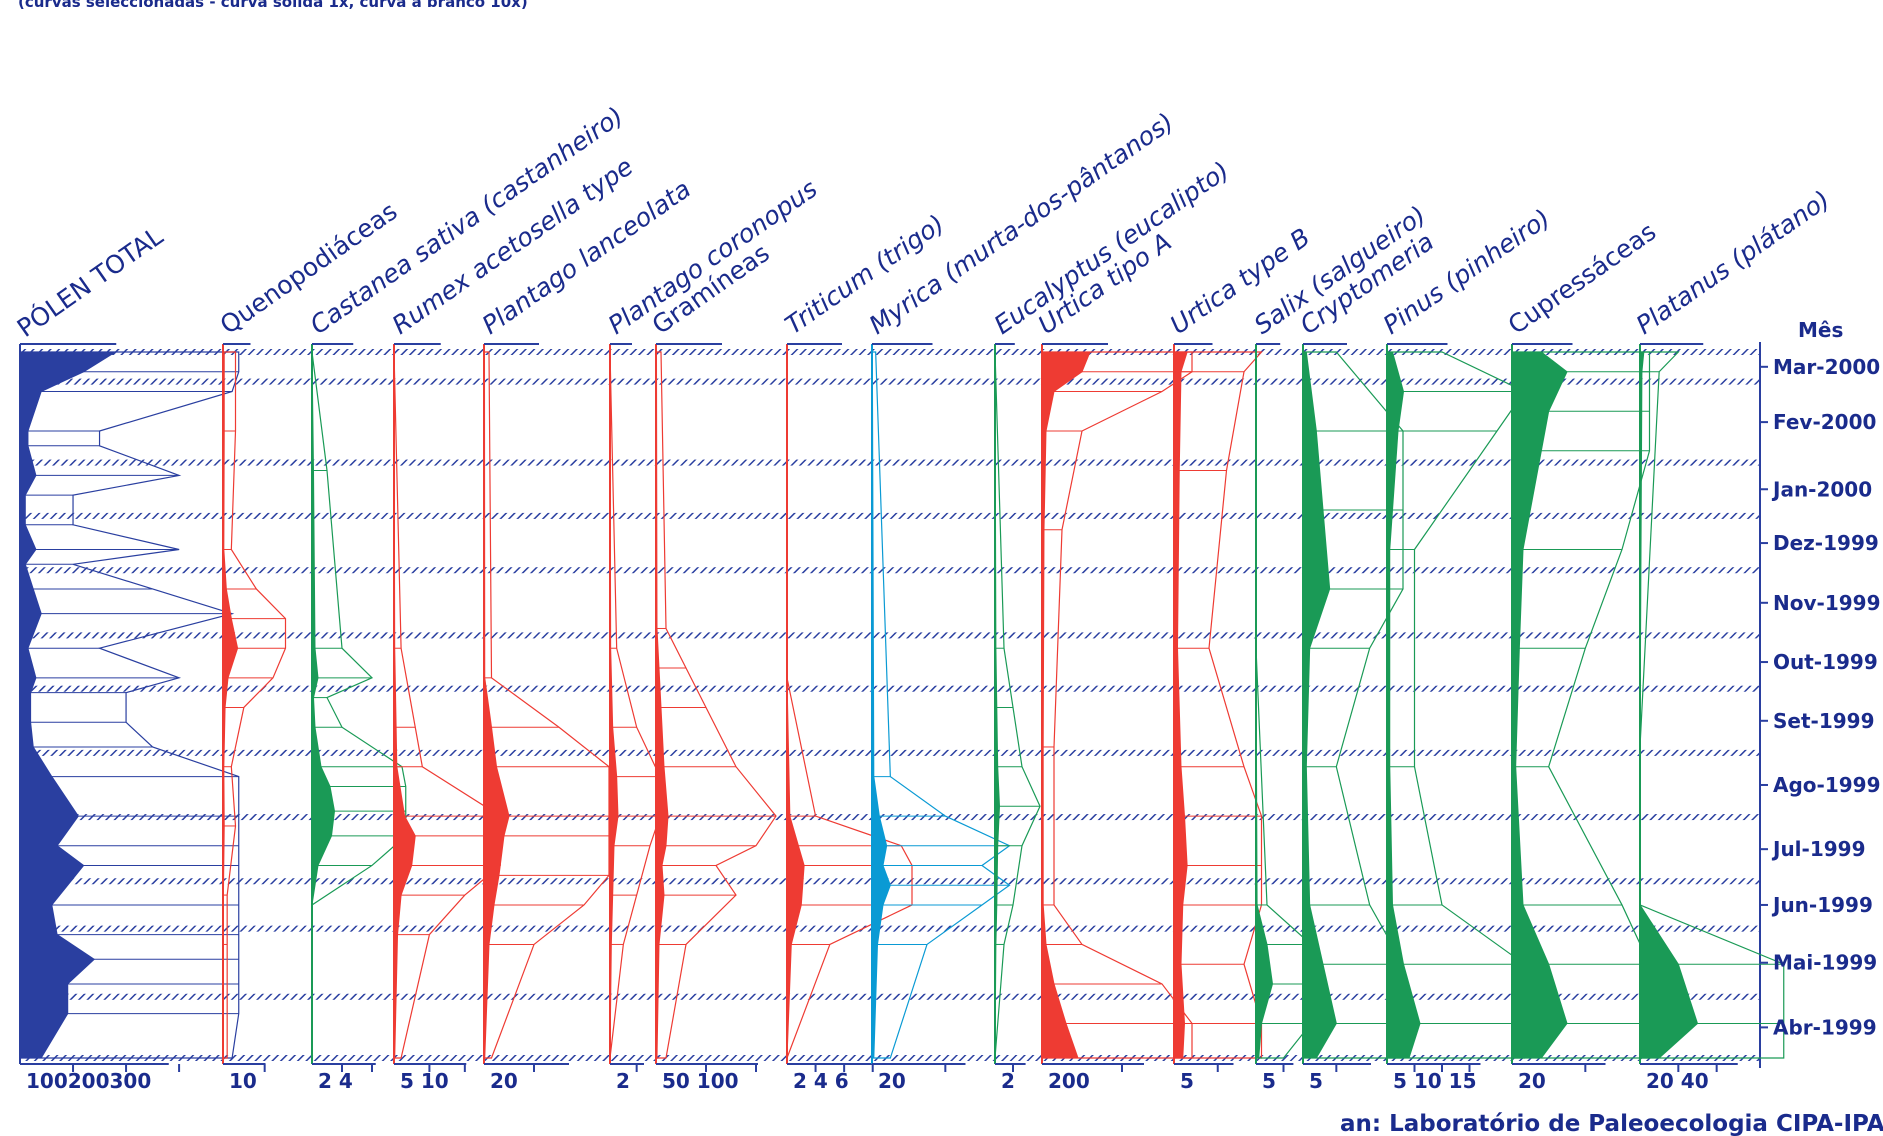  Describe the element at coordinates (1825, 1027) in the screenshot. I see `month-label: Abr-1999` at that location.